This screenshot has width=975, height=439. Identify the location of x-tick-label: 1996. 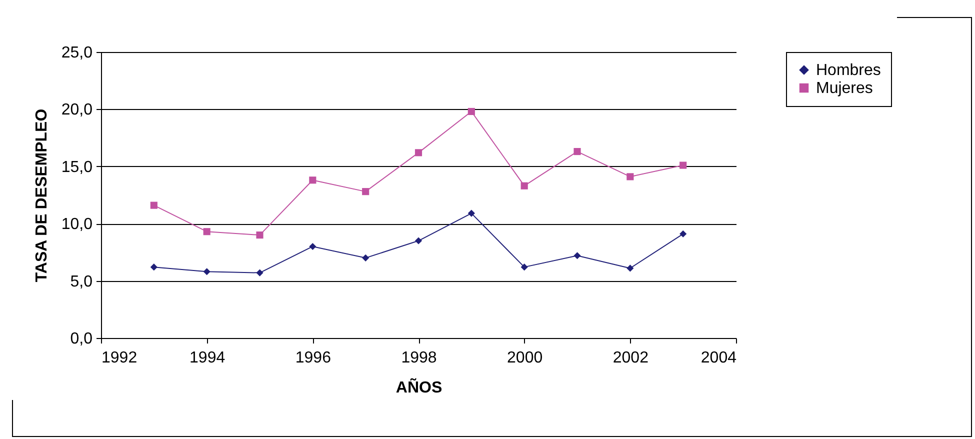
(313, 358).